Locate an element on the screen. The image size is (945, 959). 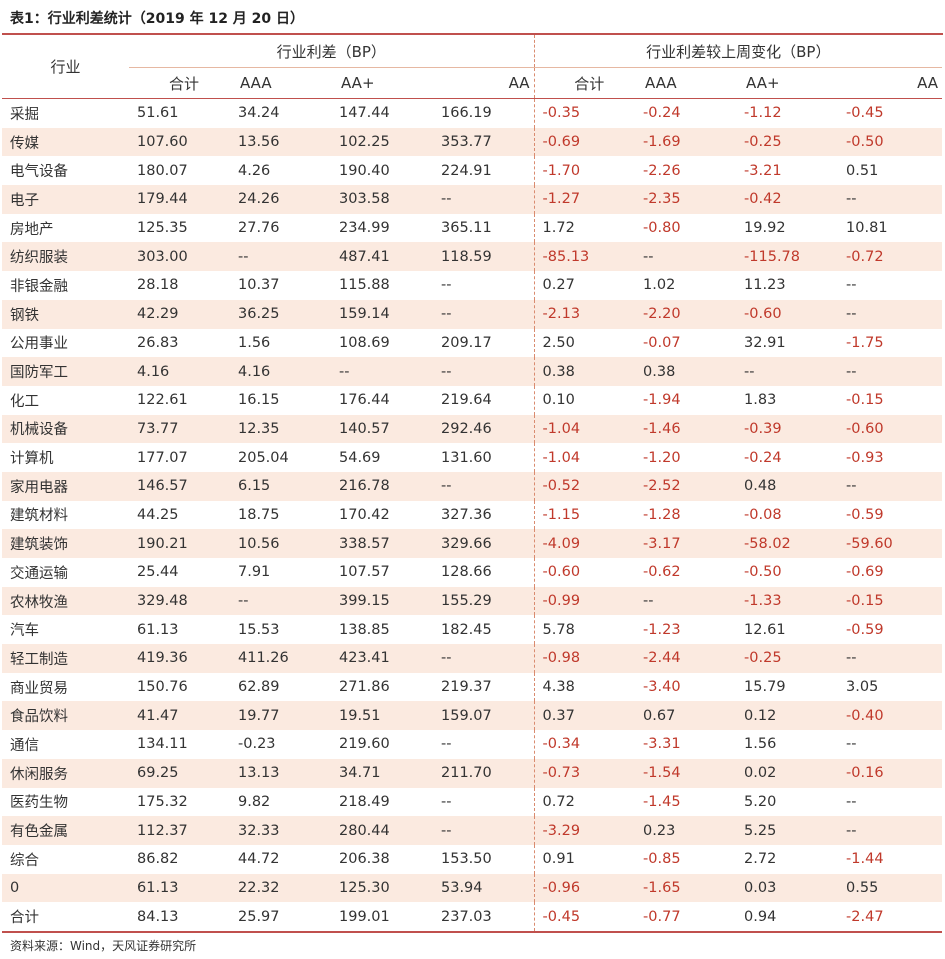
industry-name-cell: 机械设备 is located at coordinates (65, 429).